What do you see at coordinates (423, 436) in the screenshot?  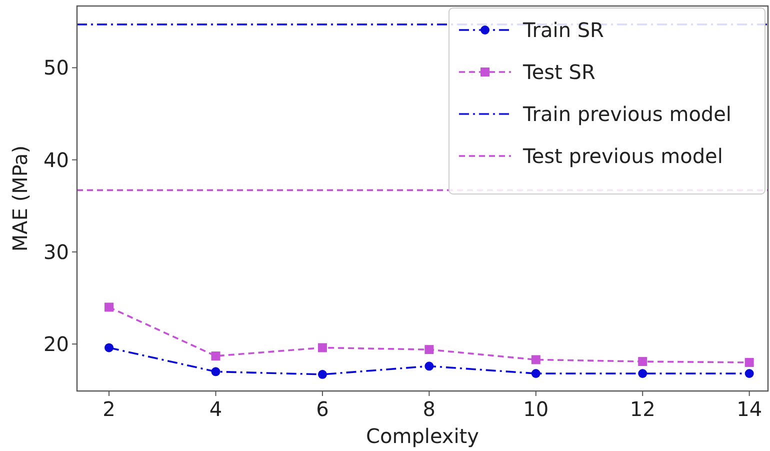 I see `x-axis-title: Complexity` at bounding box center [423, 436].